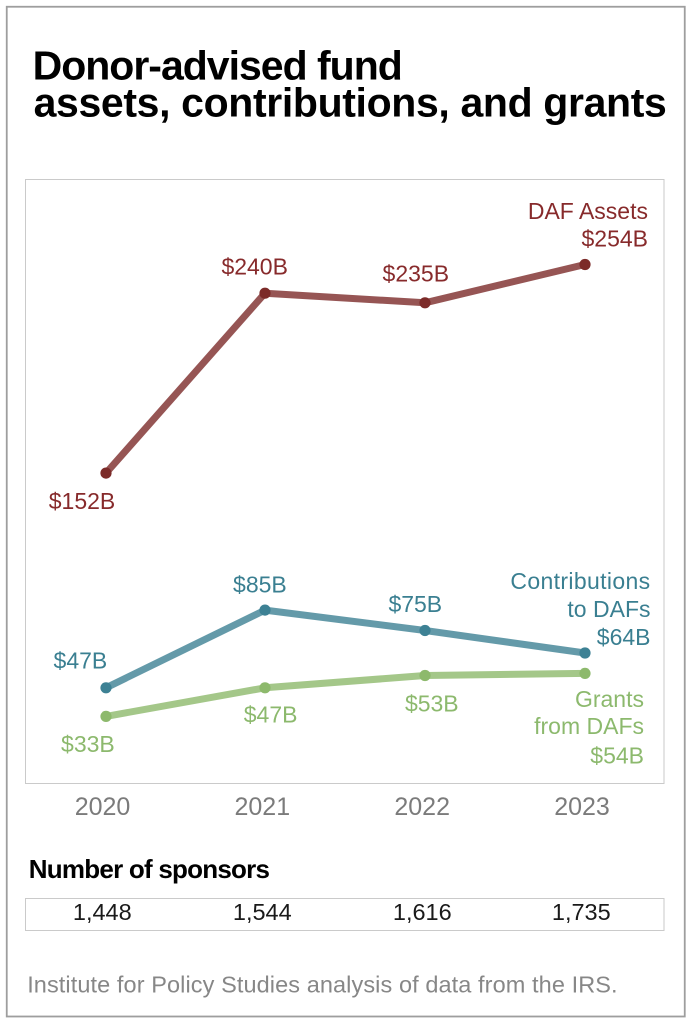  Describe the element at coordinates (624, 637) in the screenshot. I see `svg-text: $64B` at that location.